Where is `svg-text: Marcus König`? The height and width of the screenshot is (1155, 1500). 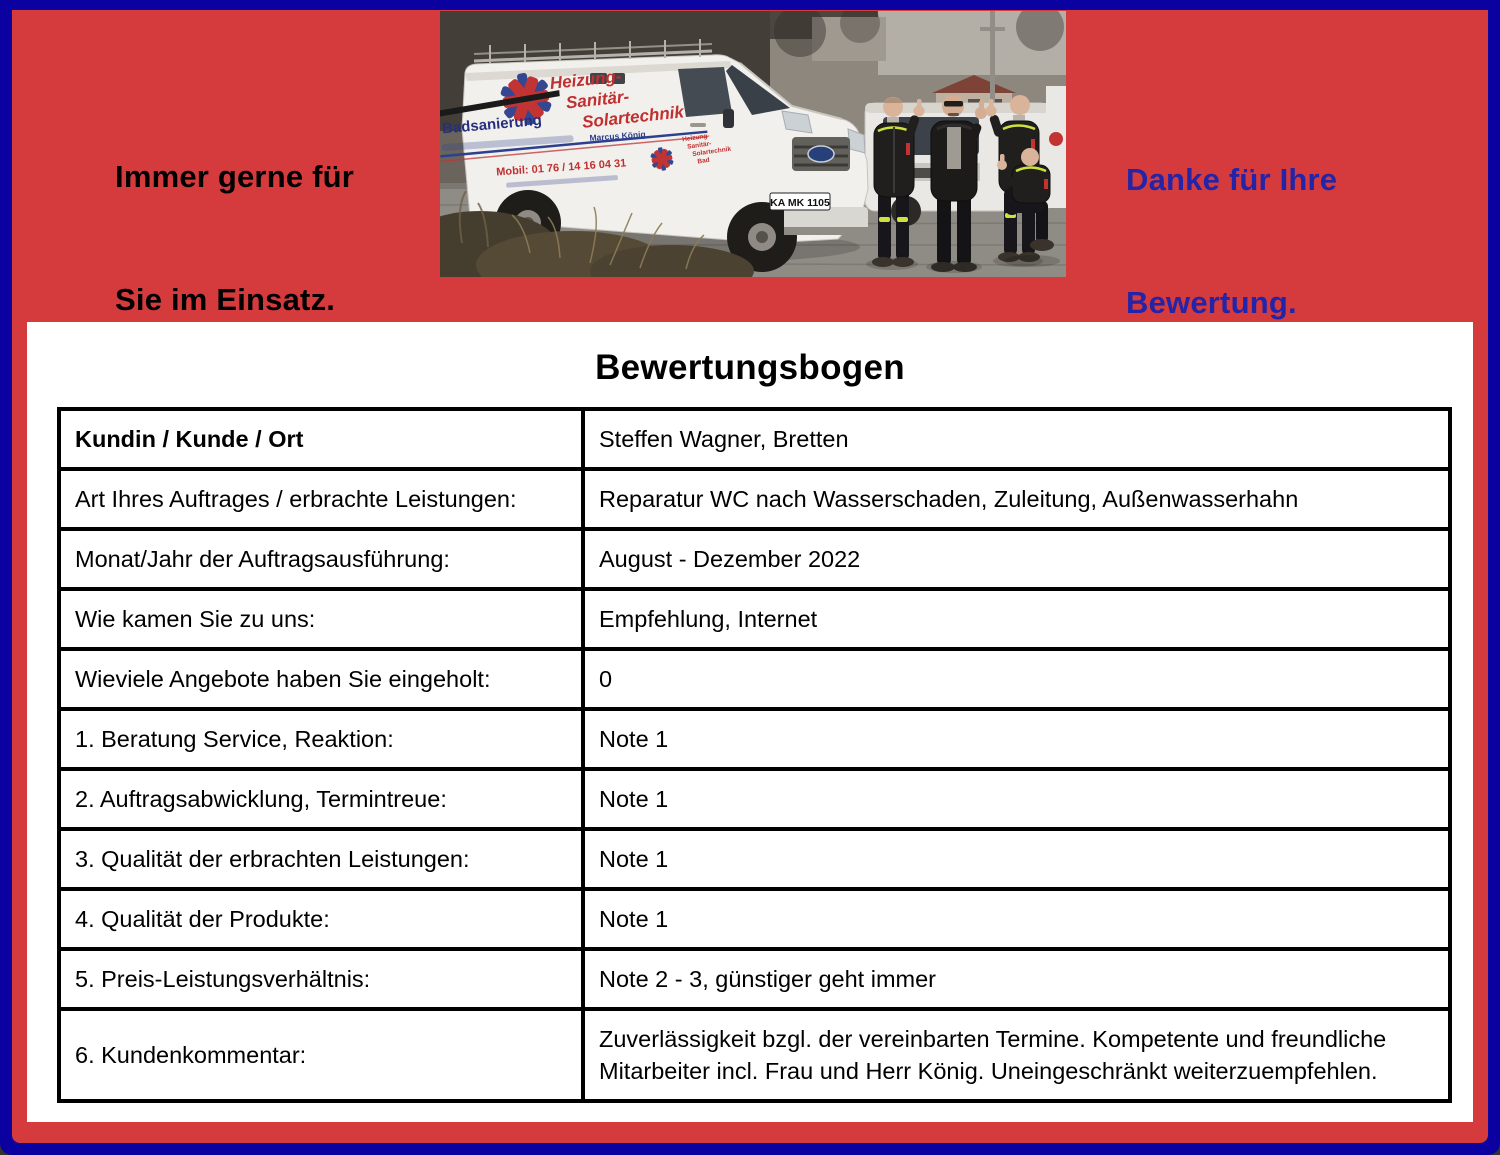
svg-text: Marcus König is located at coordinates (617, 136).